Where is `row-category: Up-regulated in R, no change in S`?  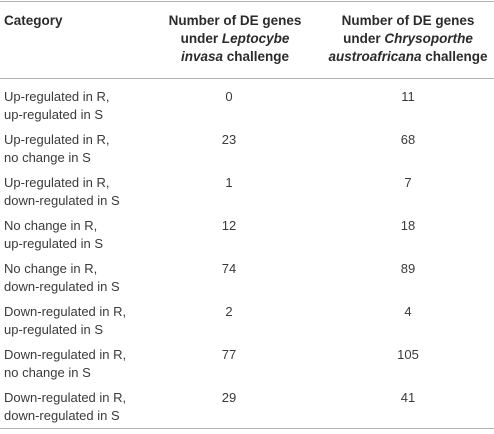
row-category: Up-regulated in R, no change in S is located at coordinates (57, 148).